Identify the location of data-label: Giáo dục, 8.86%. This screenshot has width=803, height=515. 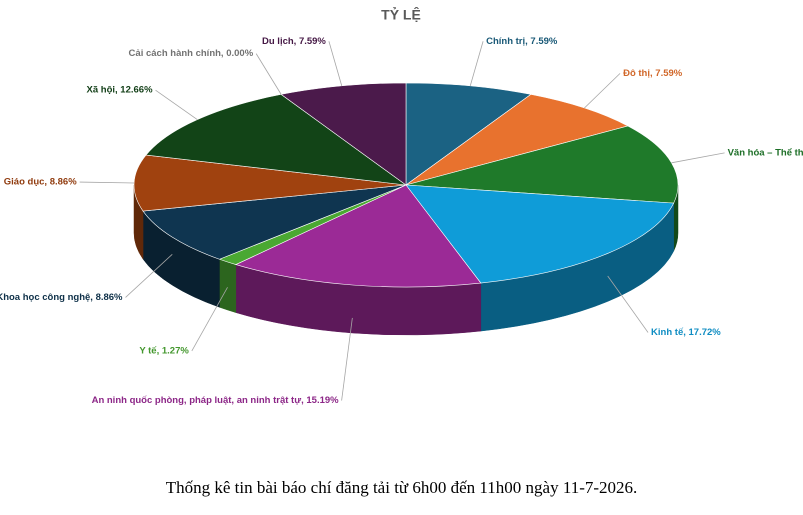
(40, 182).